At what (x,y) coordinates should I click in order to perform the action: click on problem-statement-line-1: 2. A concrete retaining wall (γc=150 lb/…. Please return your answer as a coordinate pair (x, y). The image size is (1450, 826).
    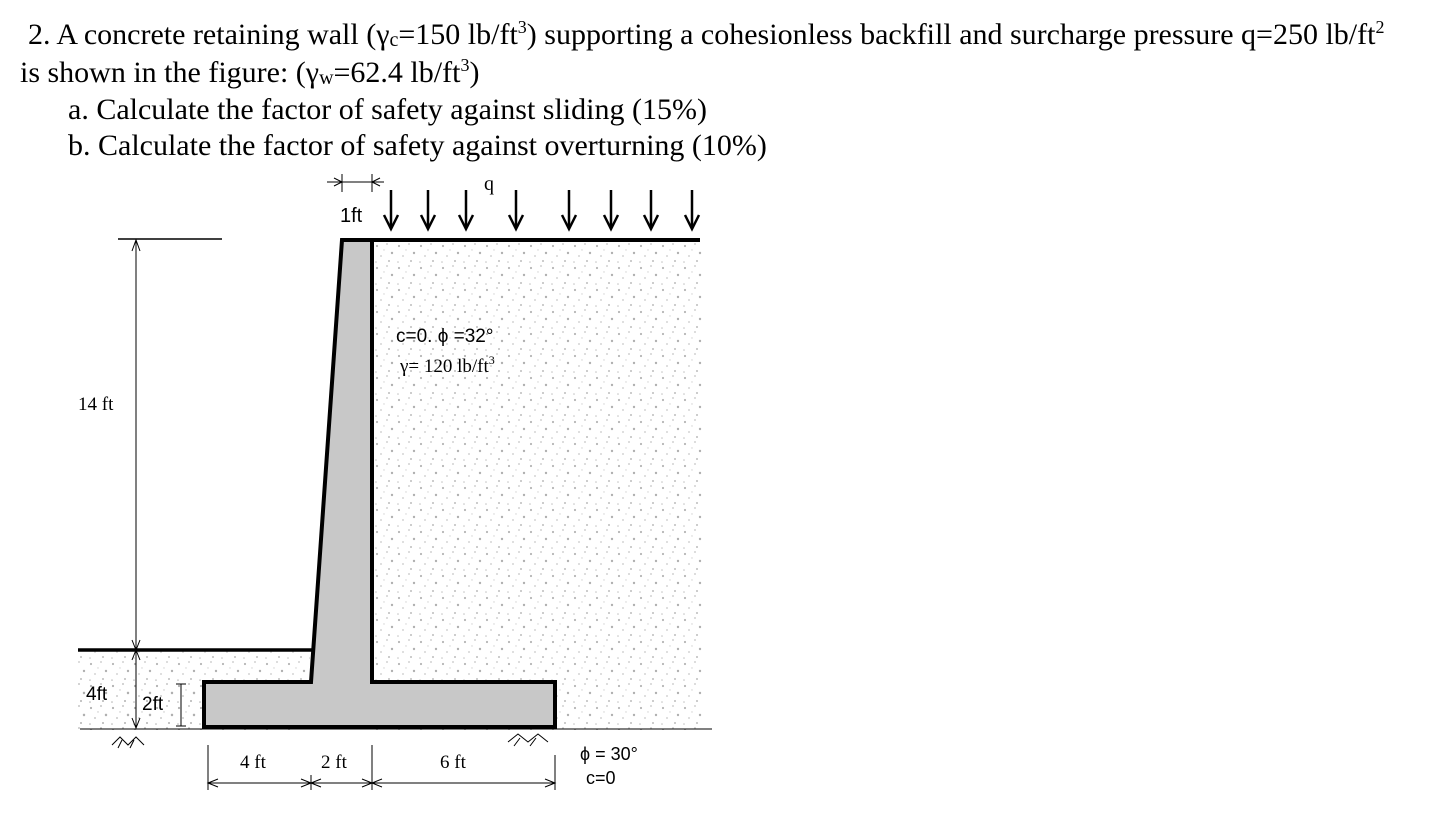
    Looking at the image, I should click on (706, 37).